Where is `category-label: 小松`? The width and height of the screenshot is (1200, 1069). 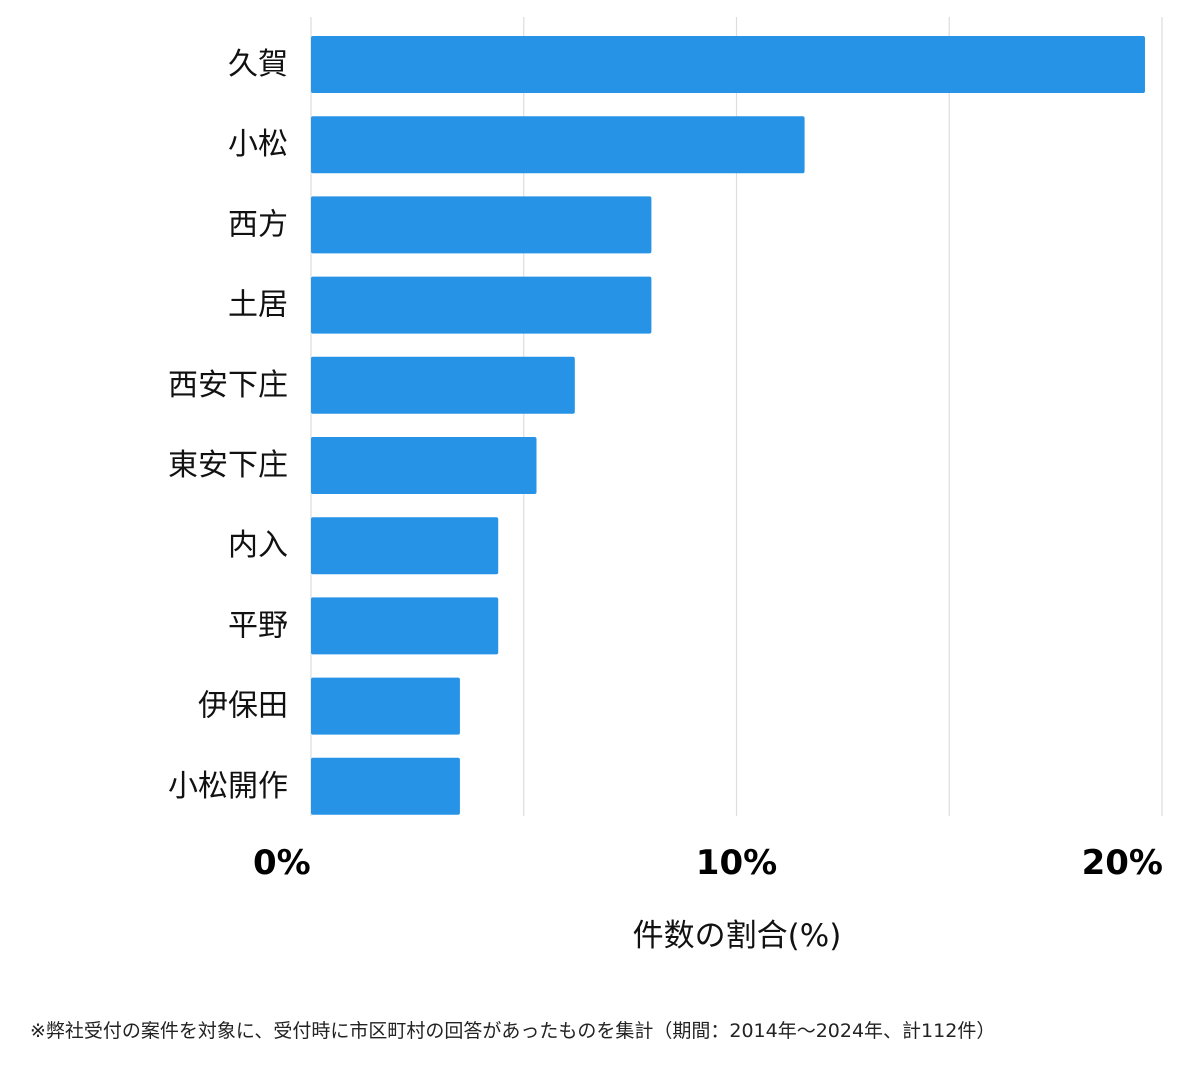 category-label: 小松 is located at coordinates (258, 144).